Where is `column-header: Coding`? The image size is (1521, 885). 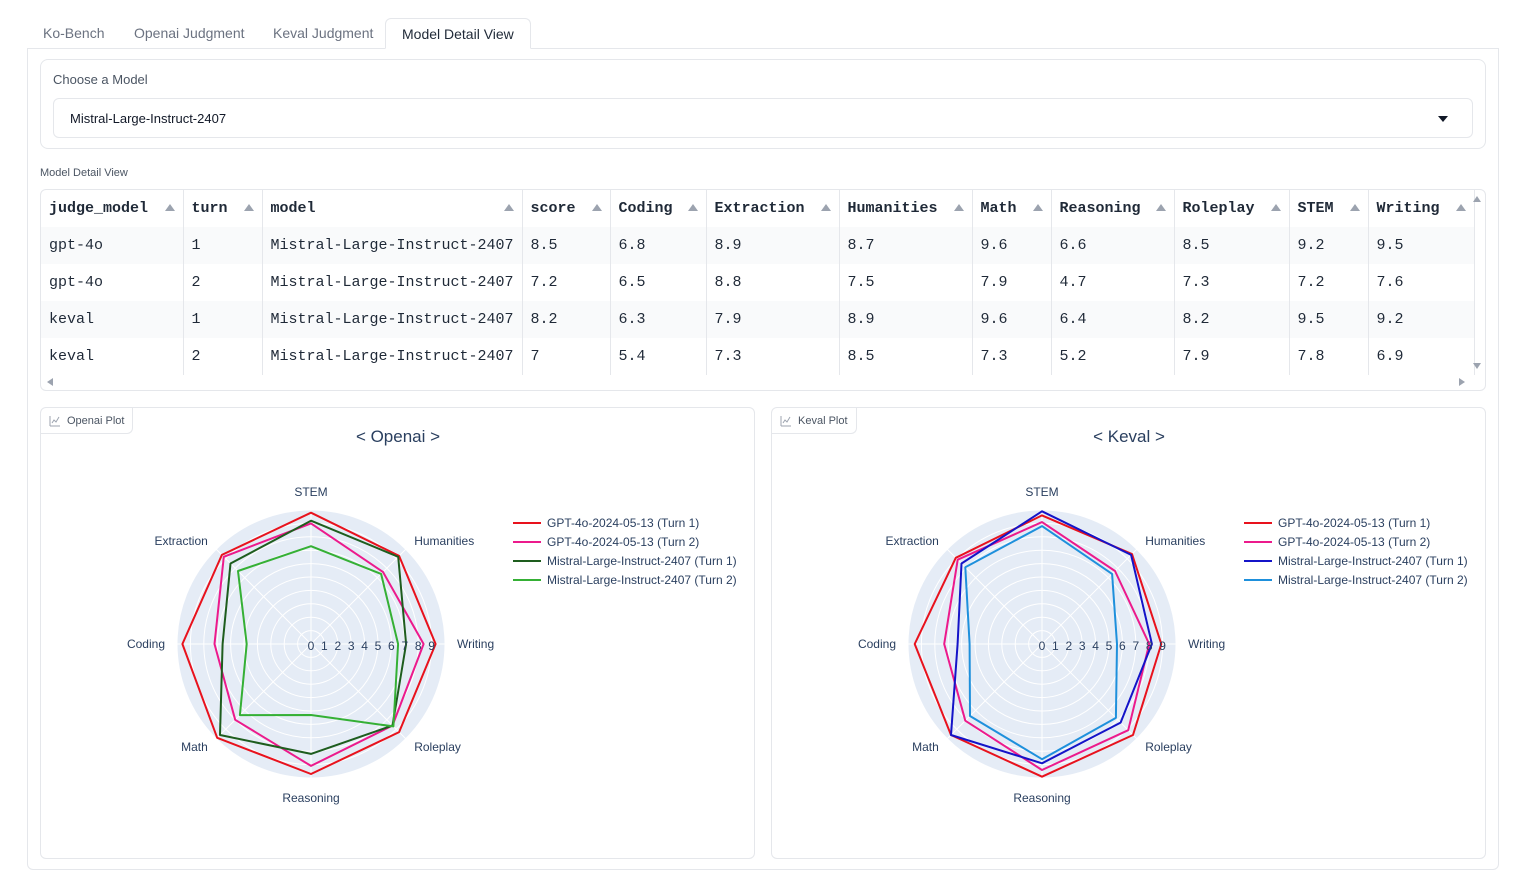
column-header: Coding is located at coordinates (658, 208).